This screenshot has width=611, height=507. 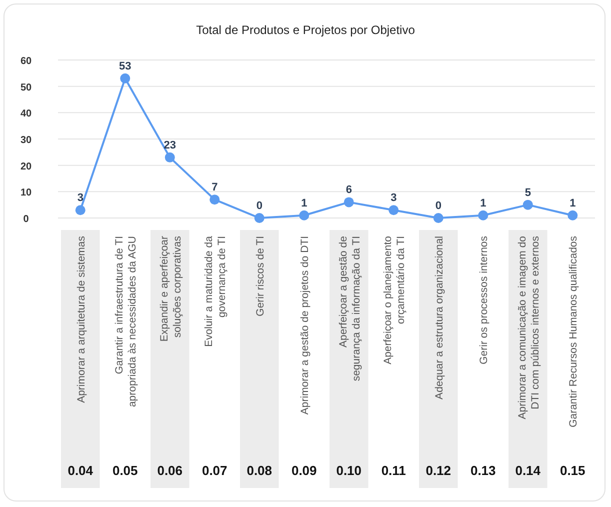 What do you see at coordinates (484, 300) in the screenshot?
I see `x-tick-label: Gerir os processos internos` at bounding box center [484, 300].